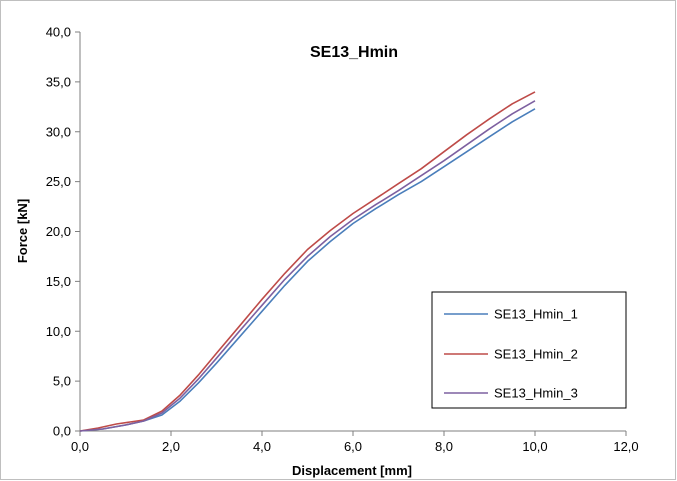 The height and width of the screenshot is (481, 677). I want to click on x-tick-label: 2,0, so click(171, 446).